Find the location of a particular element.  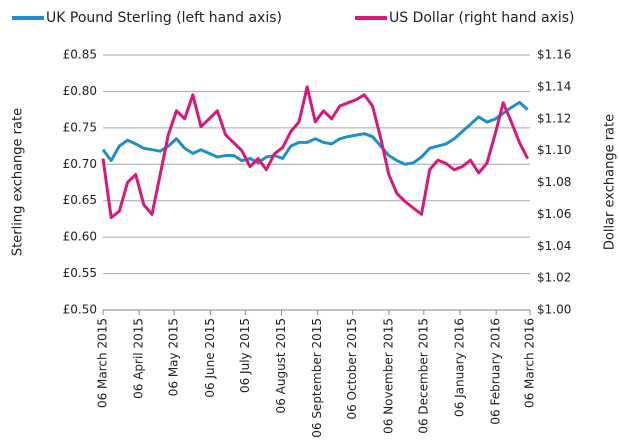

x-tick-label: 06 April 2015 is located at coordinates (139, 358).